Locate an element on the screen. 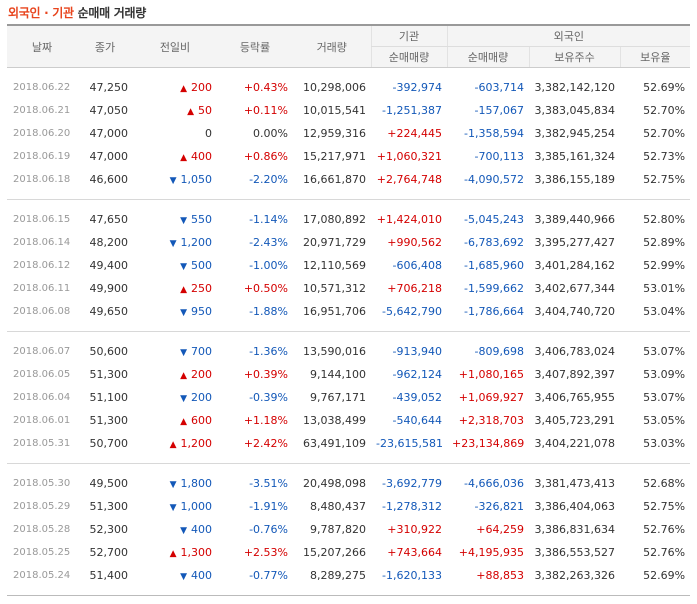 The width and height of the screenshot is (697, 604). volume-cell: 13,590,016 is located at coordinates (334, 351).